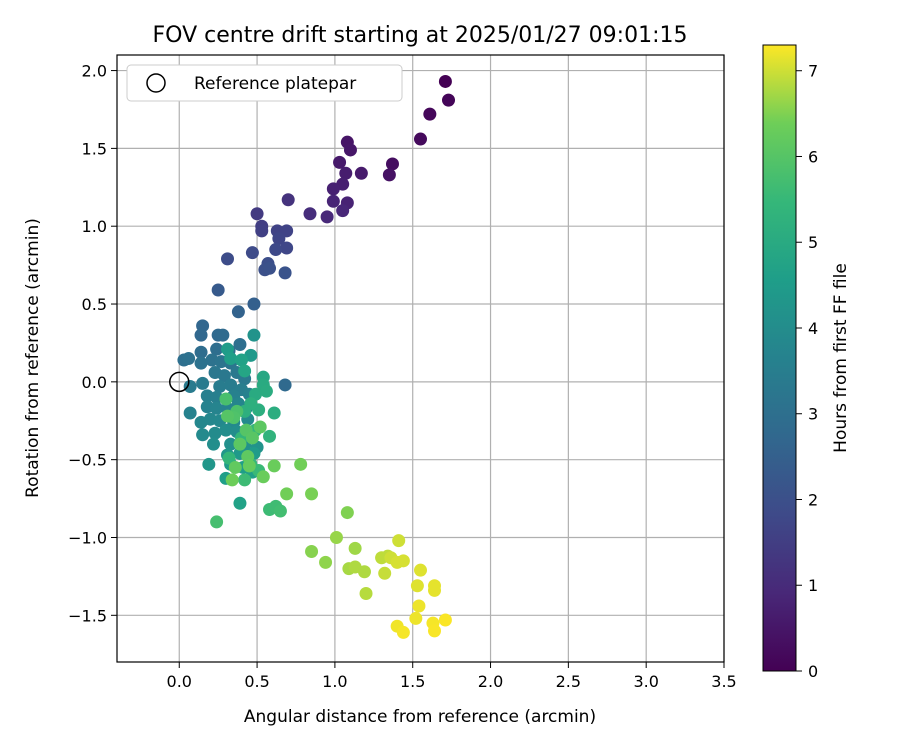  What do you see at coordinates (813, 71) in the screenshot?
I see `colorbar-tick-label: 7` at bounding box center [813, 71].